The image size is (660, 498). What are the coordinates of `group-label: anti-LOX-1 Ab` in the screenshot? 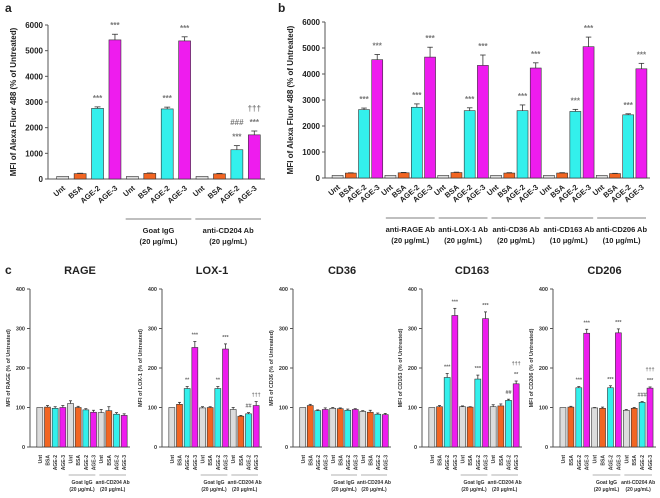 It's located at (463, 229).